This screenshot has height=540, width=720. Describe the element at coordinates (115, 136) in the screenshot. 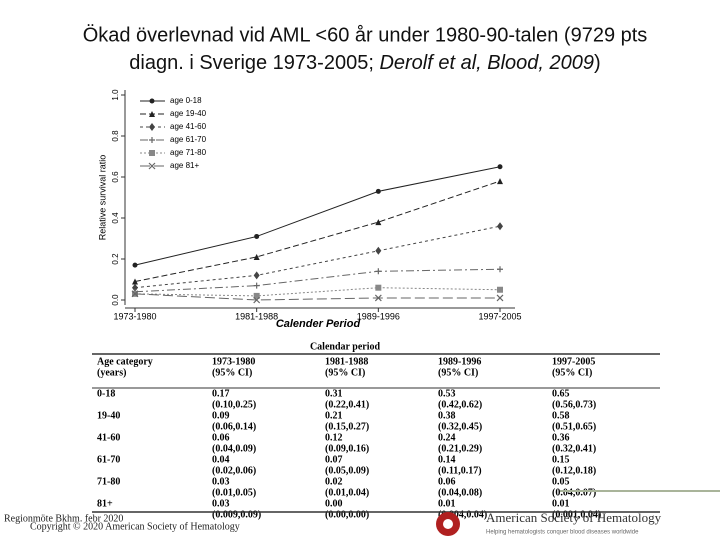

I see `y-tick-label: 0.8` at that location.